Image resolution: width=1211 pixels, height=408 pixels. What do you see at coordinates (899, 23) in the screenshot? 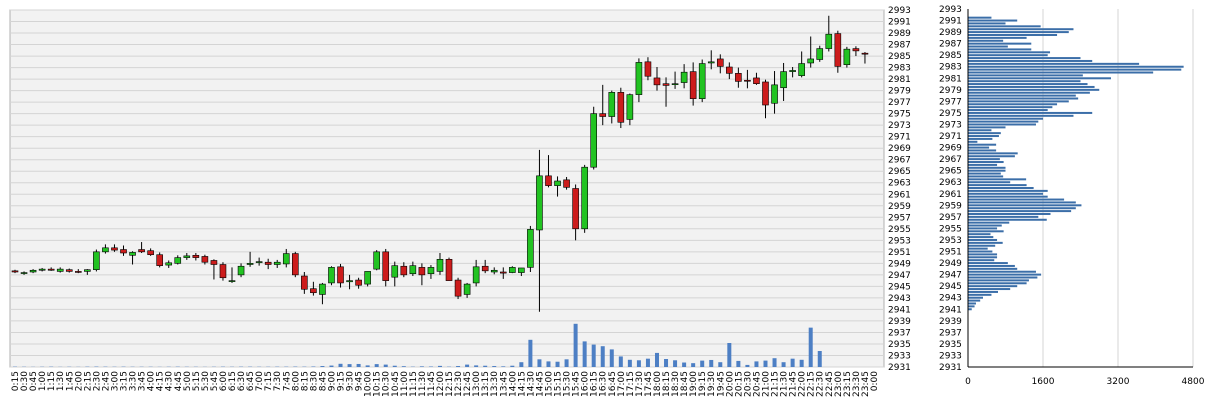
I see `price-tick-label: 2991` at bounding box center [899, 23].